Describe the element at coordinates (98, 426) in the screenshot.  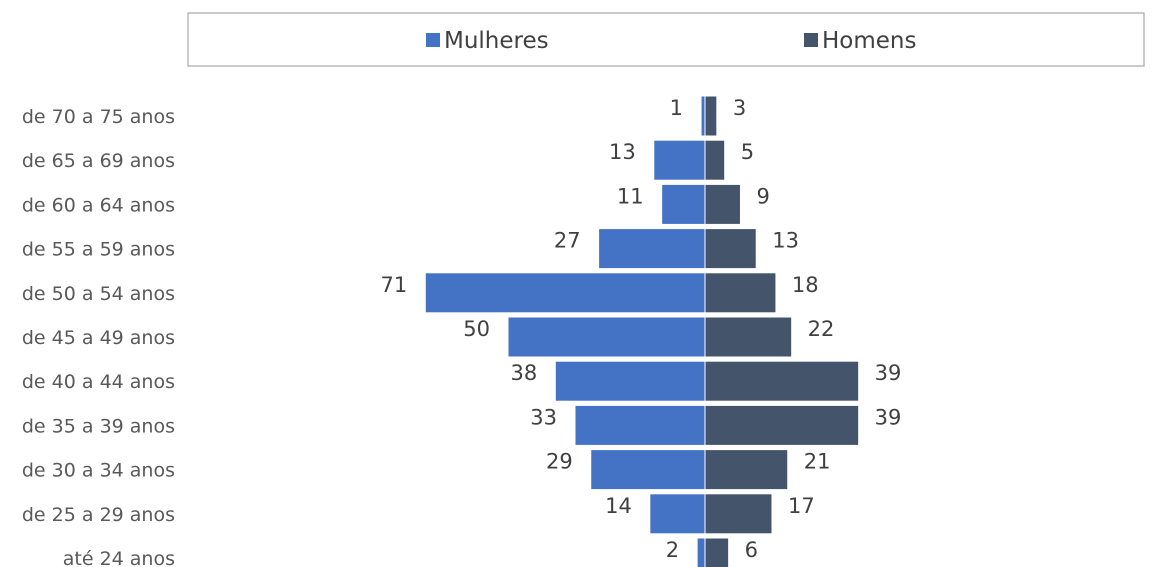
I see `category-label: de 35 a 39 anos` at that location.